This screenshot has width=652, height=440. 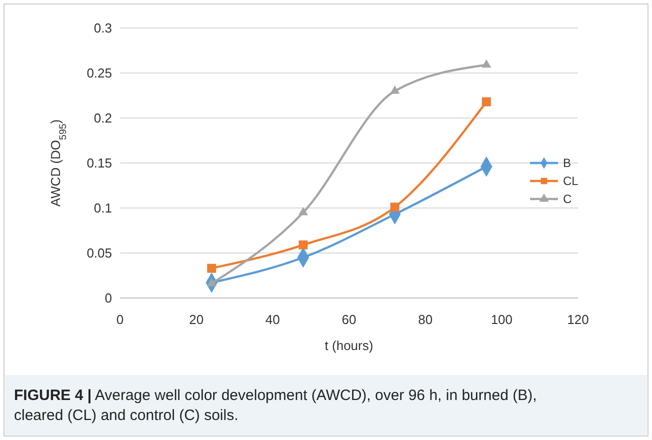 What do you see at coordinates (578, 319) in the screenshot?
I see `x-tick-label: 120` at bounding box center [578, 319].